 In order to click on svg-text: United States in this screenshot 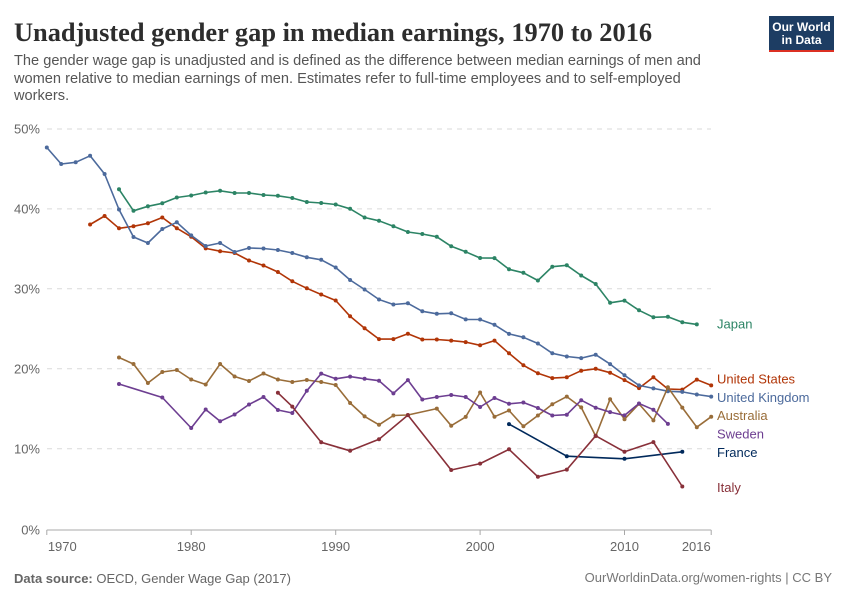, I will do `click(756, 379)`.